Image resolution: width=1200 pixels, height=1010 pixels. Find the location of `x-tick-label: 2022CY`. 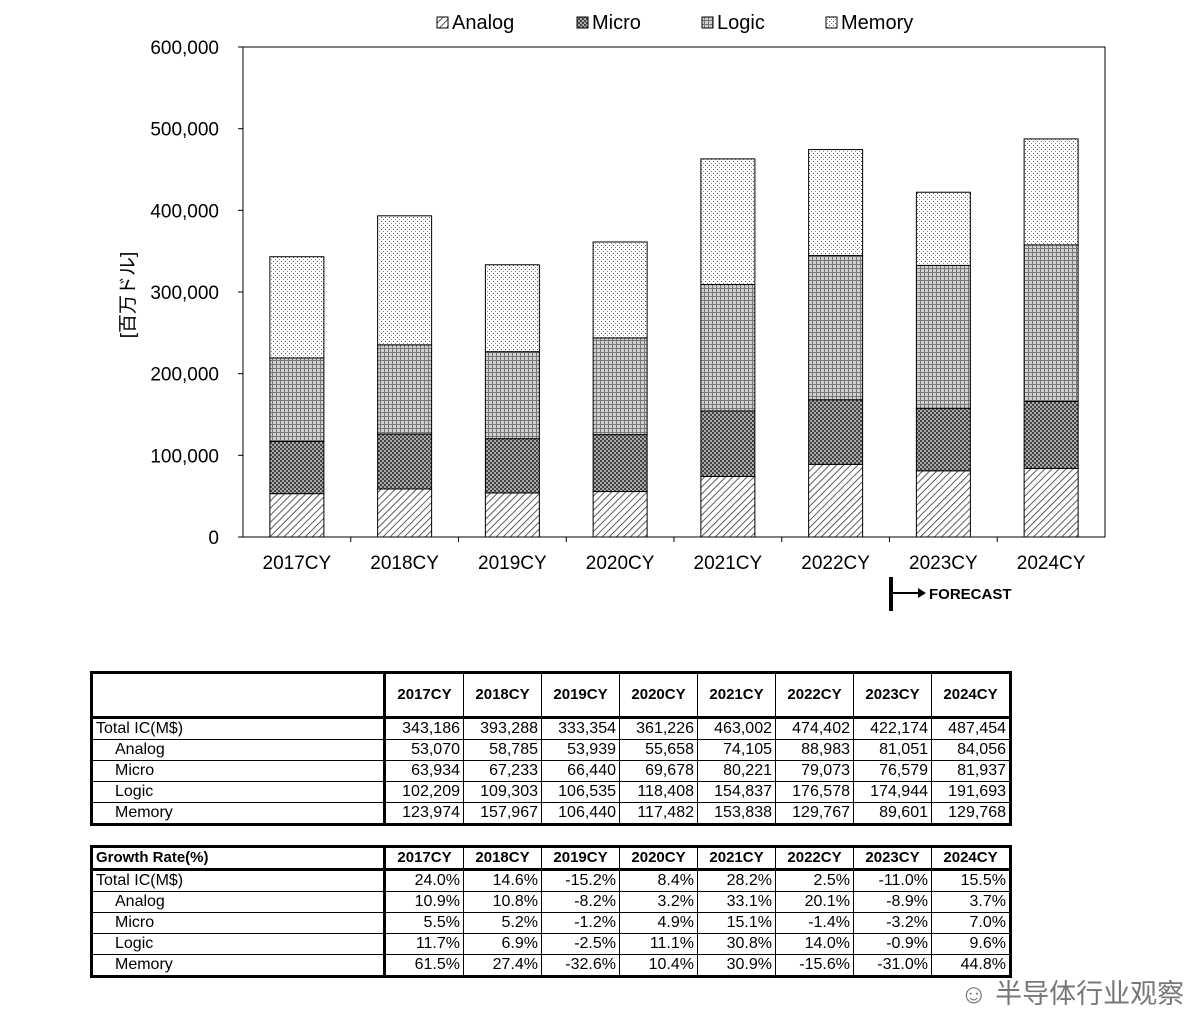

x-tick-label: 2022CY is located at coordinates (835, 563).